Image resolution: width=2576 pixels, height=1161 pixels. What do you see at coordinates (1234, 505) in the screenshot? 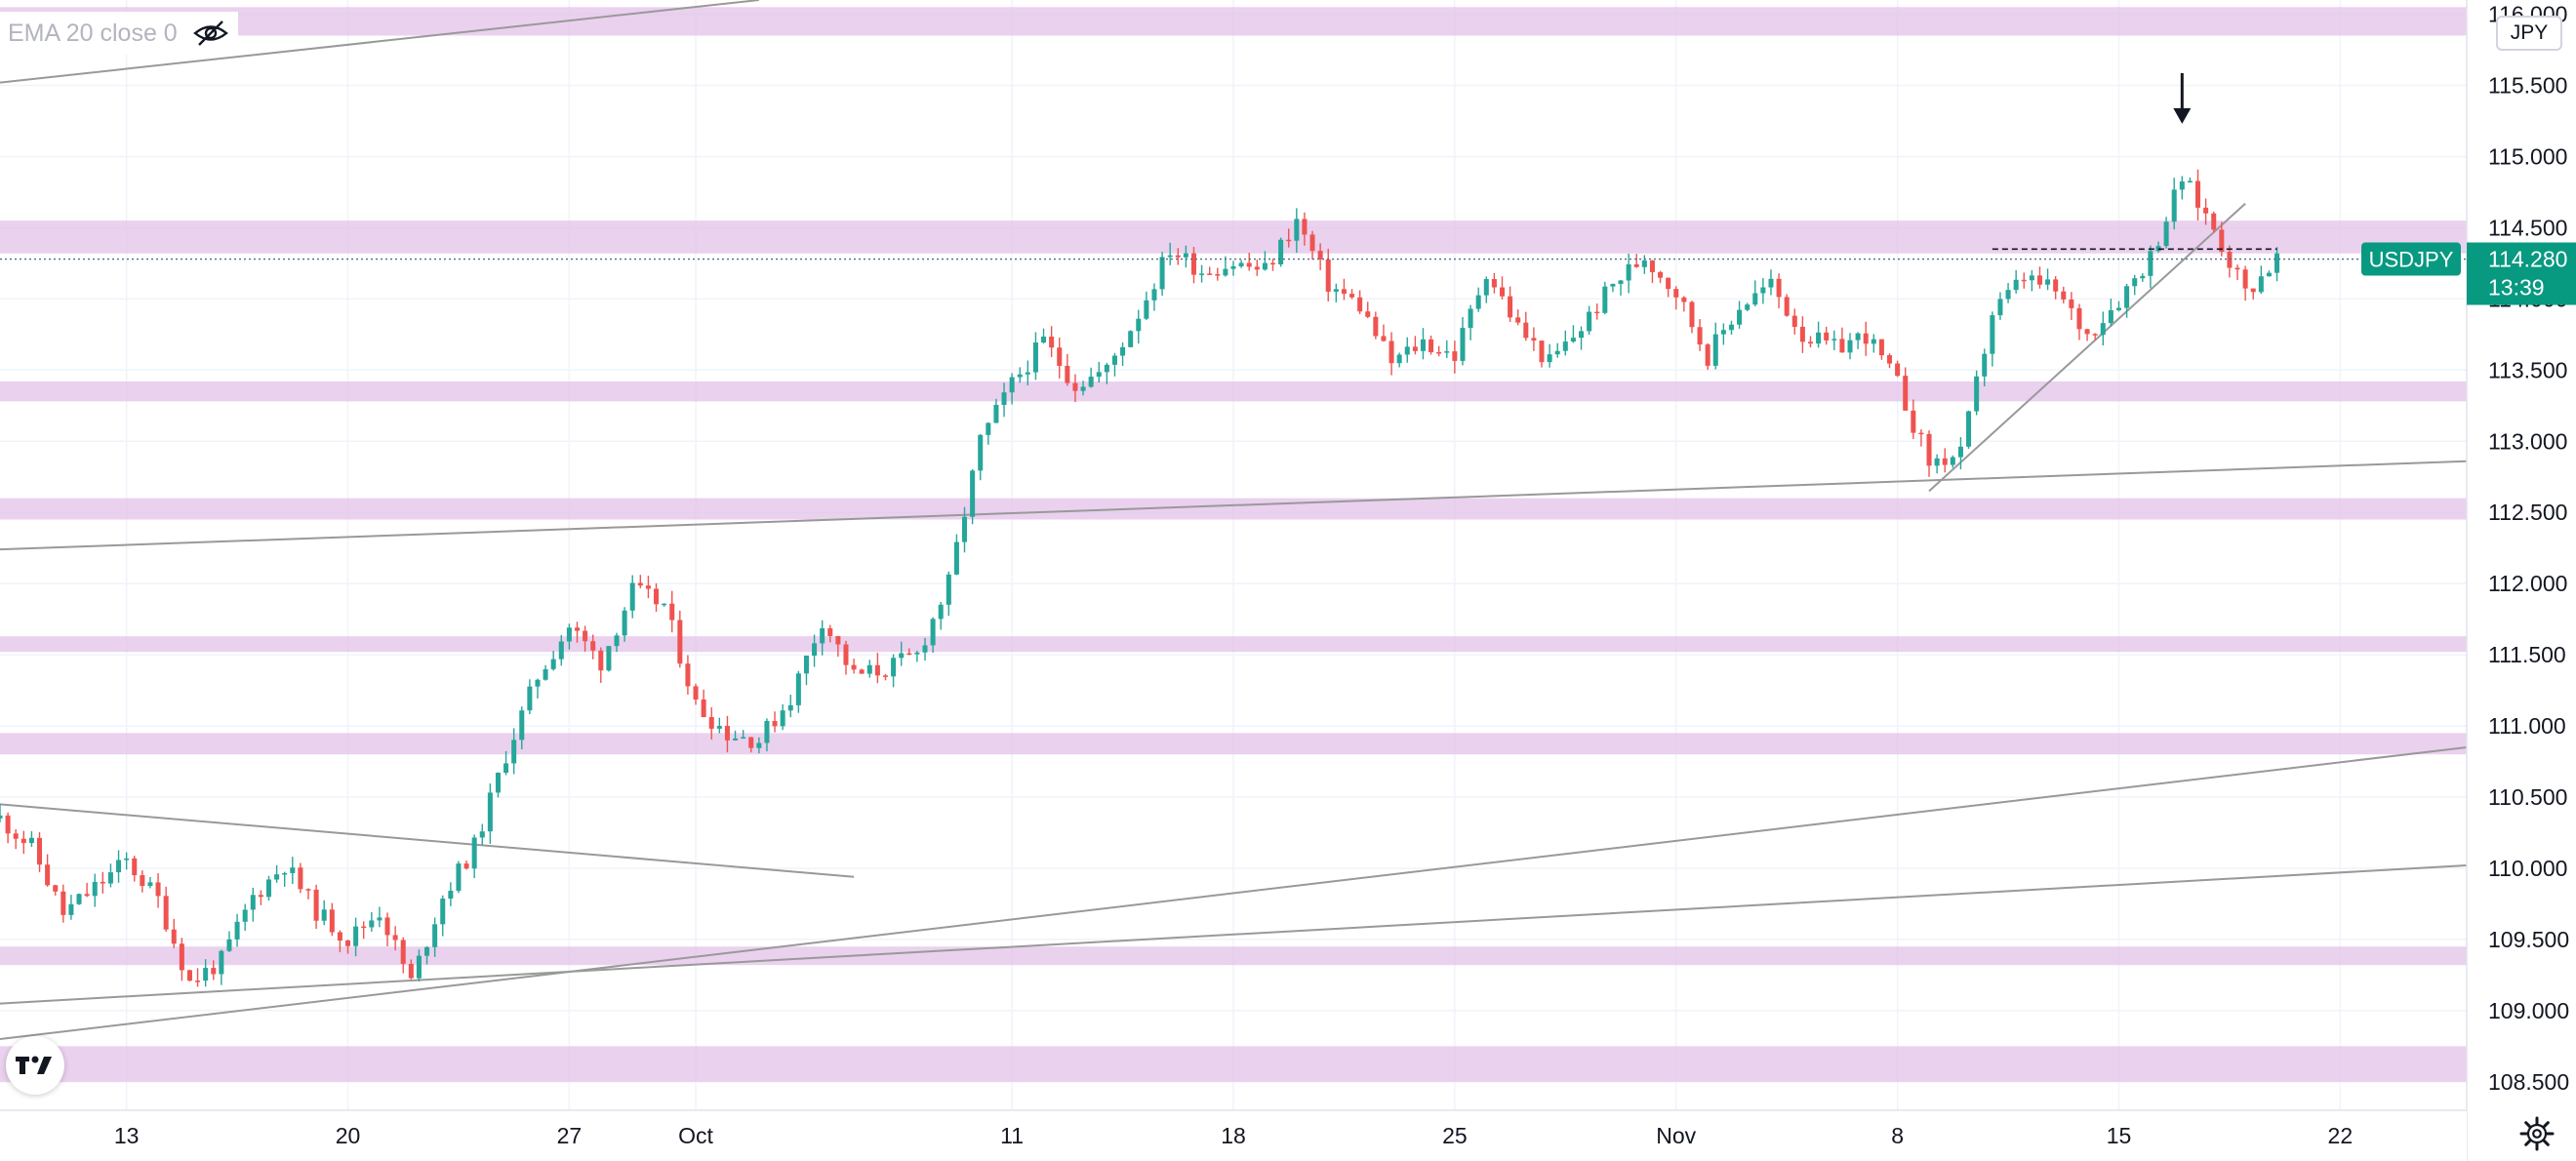
I see `trendline` at bounding box center [1234, 505].